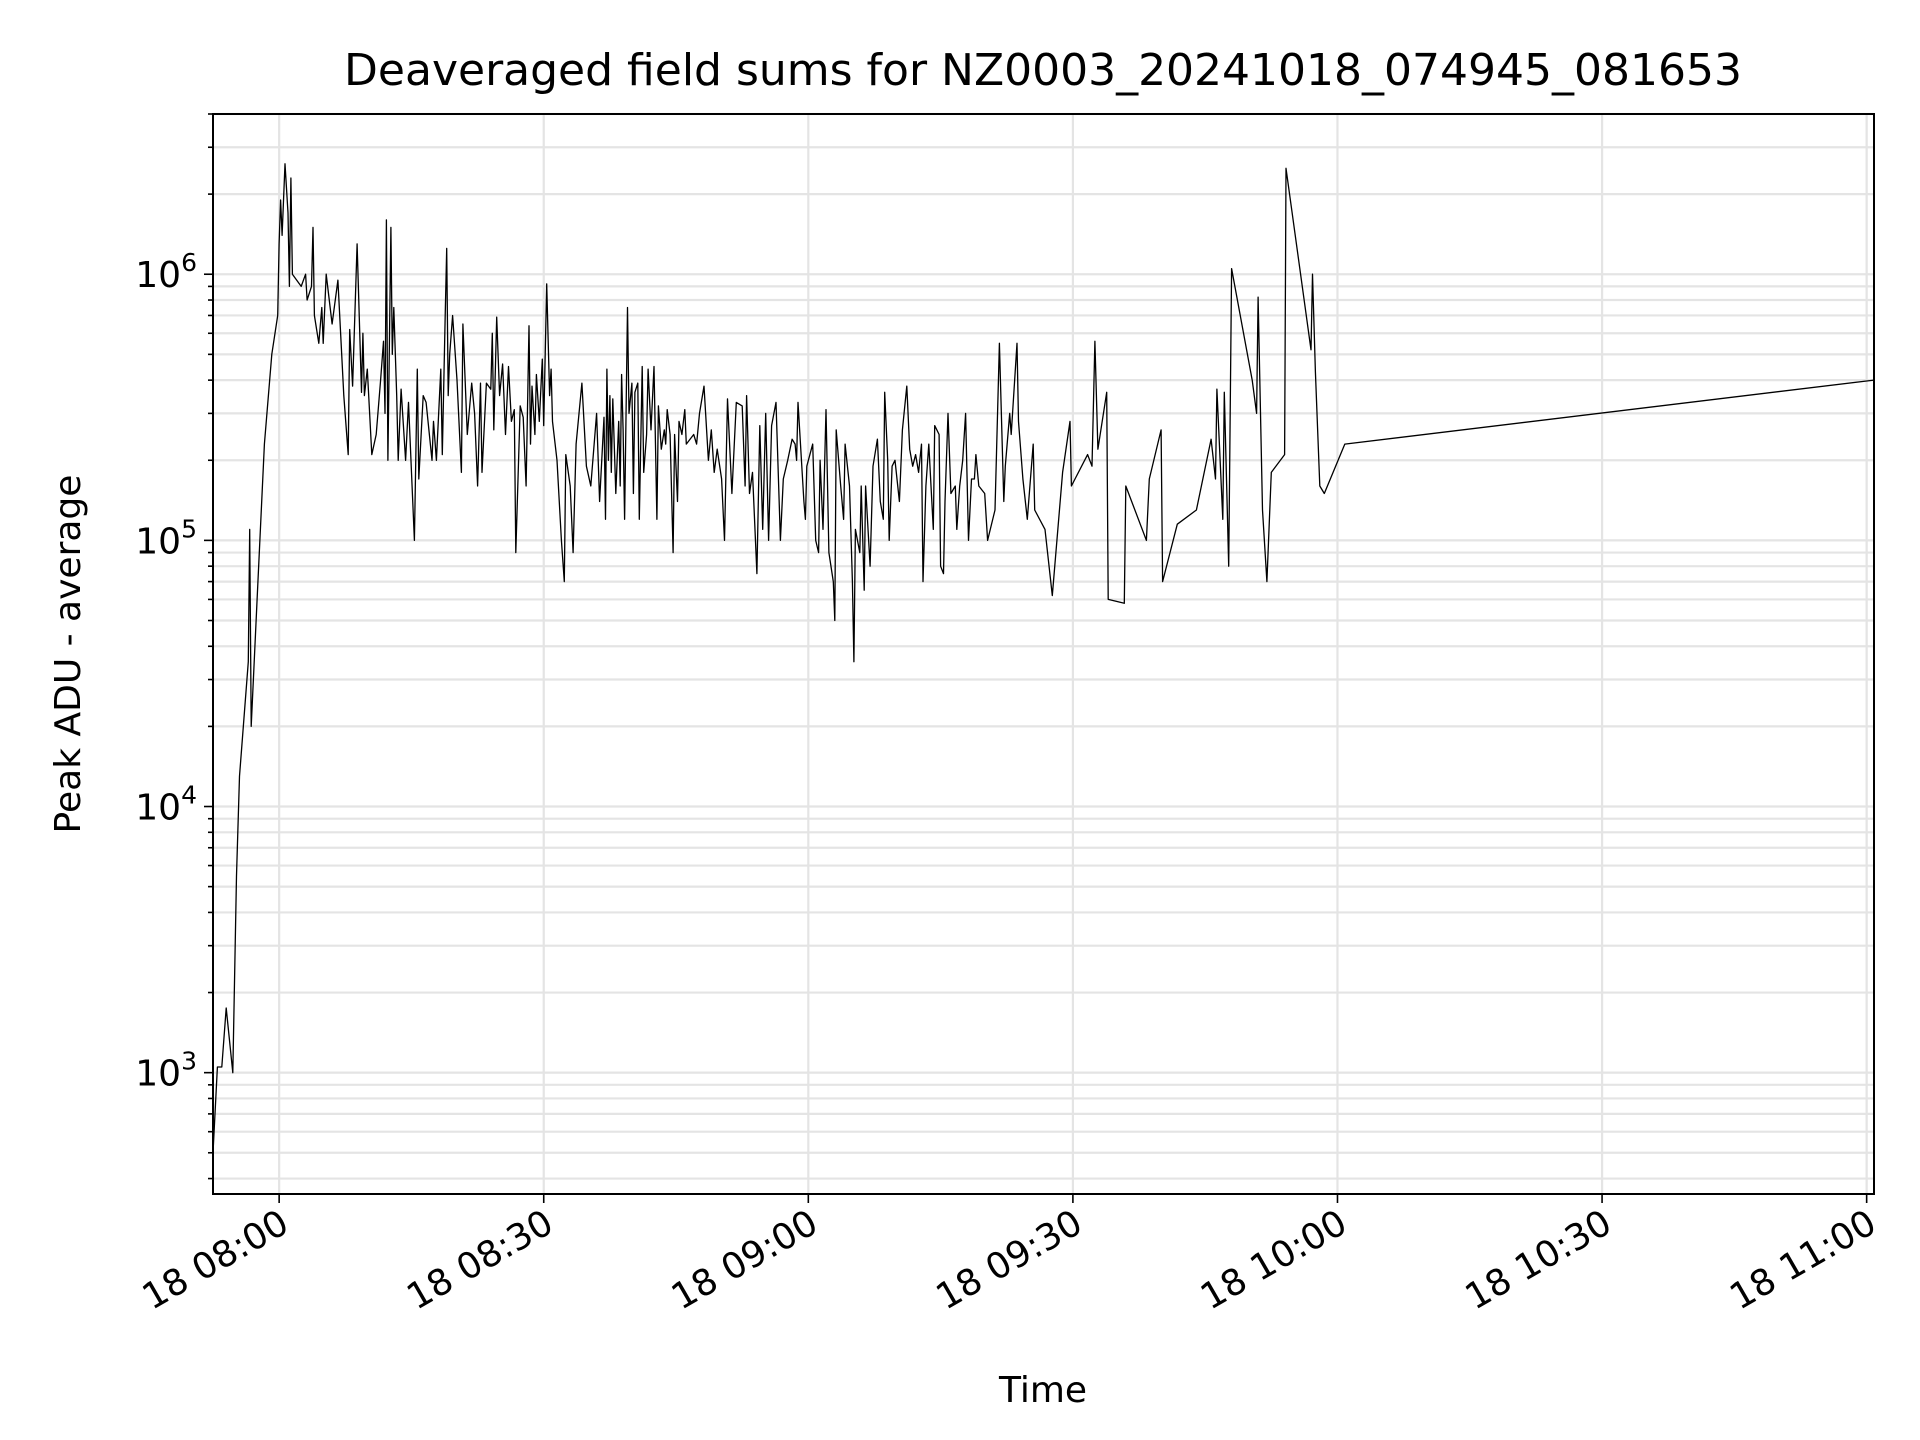 Image resolution: width=1920 pixels, height=1440 pixels. I want to click on y-tick-label: 10³, so click(166, 1071).